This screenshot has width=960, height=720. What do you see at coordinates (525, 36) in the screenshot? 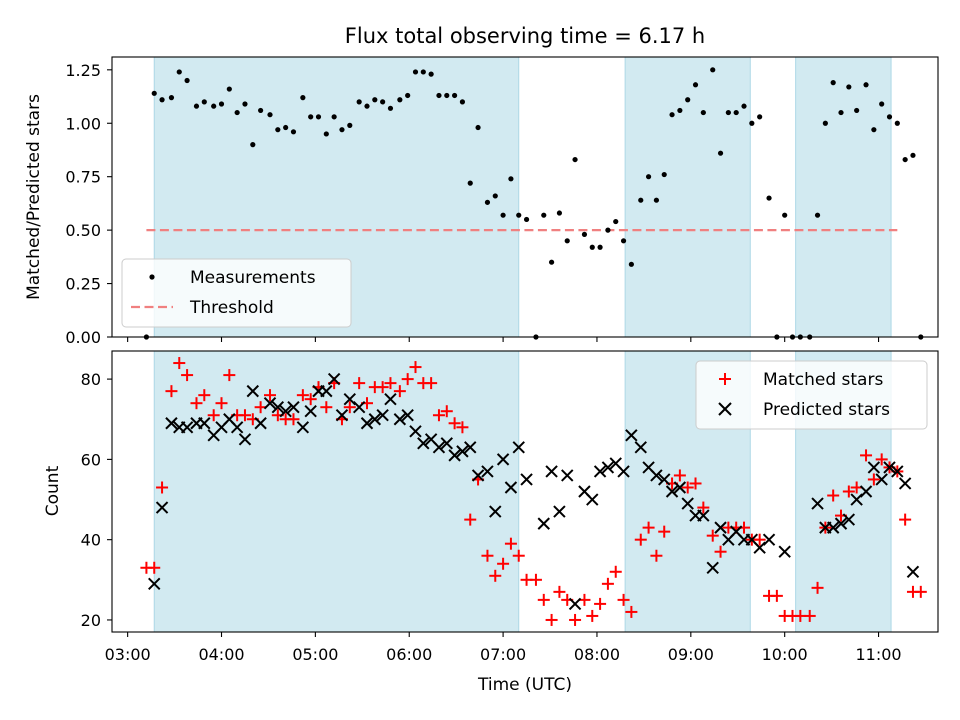
I see `chart-title: Flux total observing time = 6.17 h` at bounding box center [525, 36].